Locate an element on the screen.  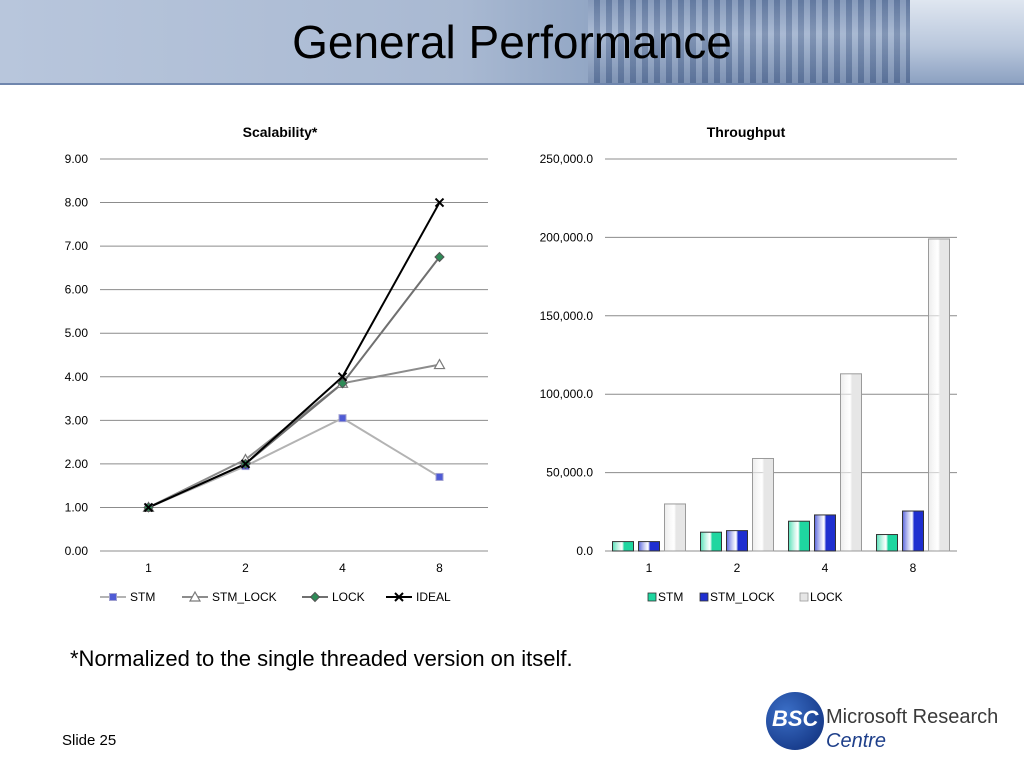
logo-name: Microsoft Research is located at coordinates (912, 717).